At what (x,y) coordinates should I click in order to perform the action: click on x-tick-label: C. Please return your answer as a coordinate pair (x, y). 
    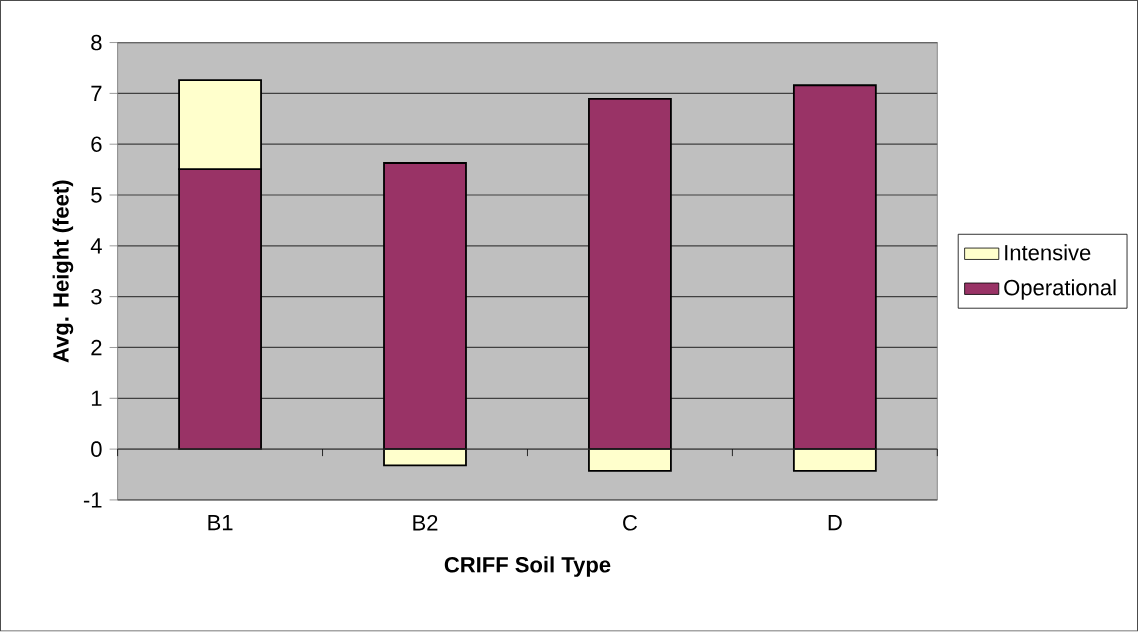
    Looking at the image, I should click on (630, 523).